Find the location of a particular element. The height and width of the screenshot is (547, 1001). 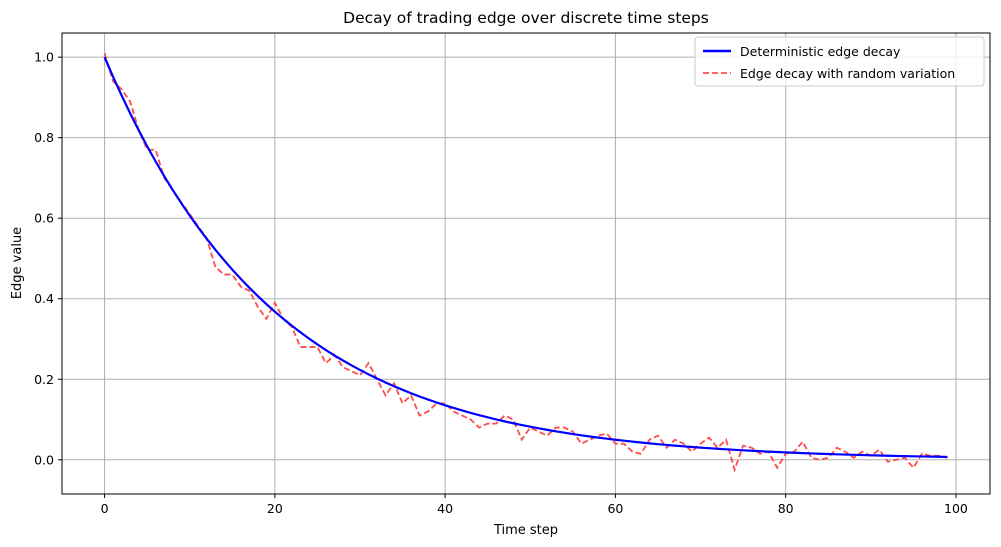

x-tick-label: 60 is located at coordinates (615, 508).